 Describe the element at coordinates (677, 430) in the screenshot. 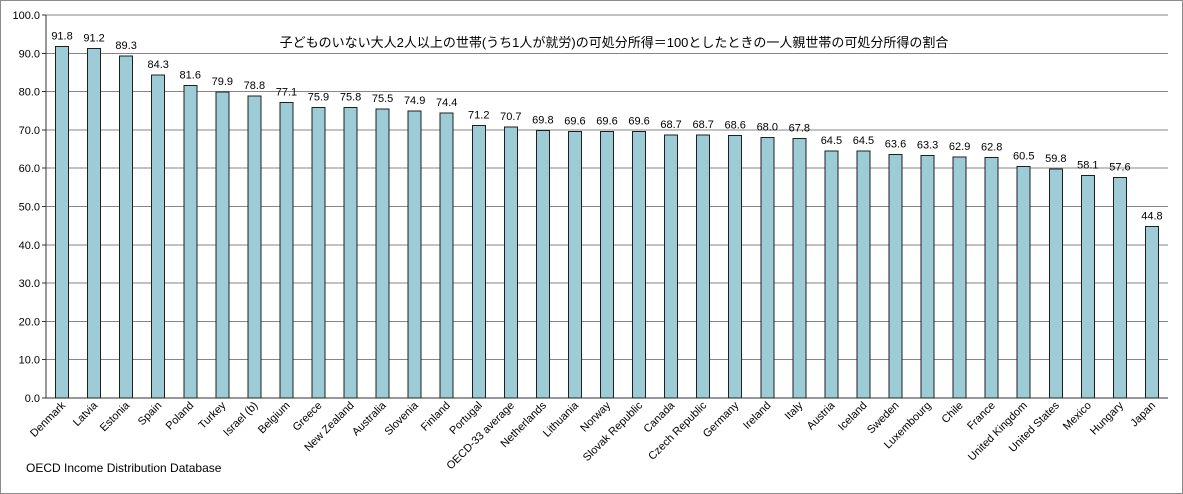

I see `category-label-20: Czech Republic` at that location.